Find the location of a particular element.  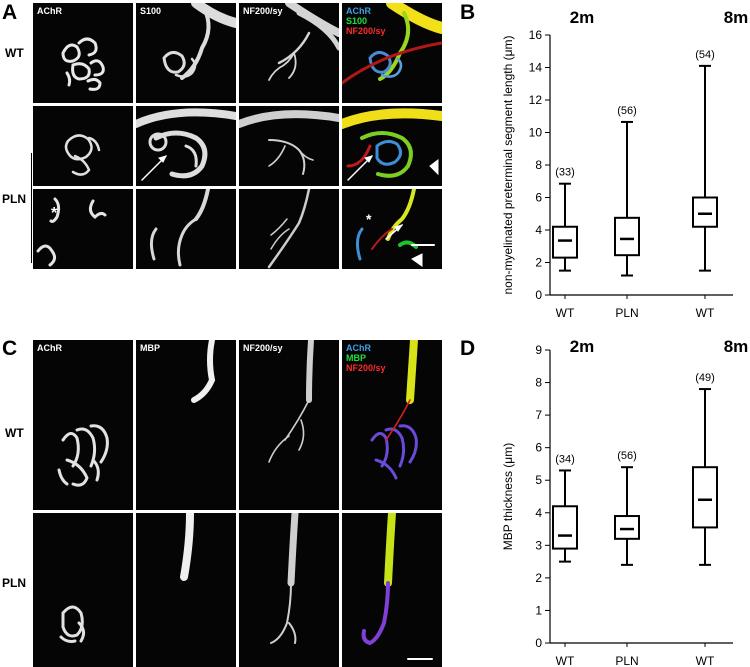

panel-a-wt-s100-image: S100 is located at coordinates (186, 53).